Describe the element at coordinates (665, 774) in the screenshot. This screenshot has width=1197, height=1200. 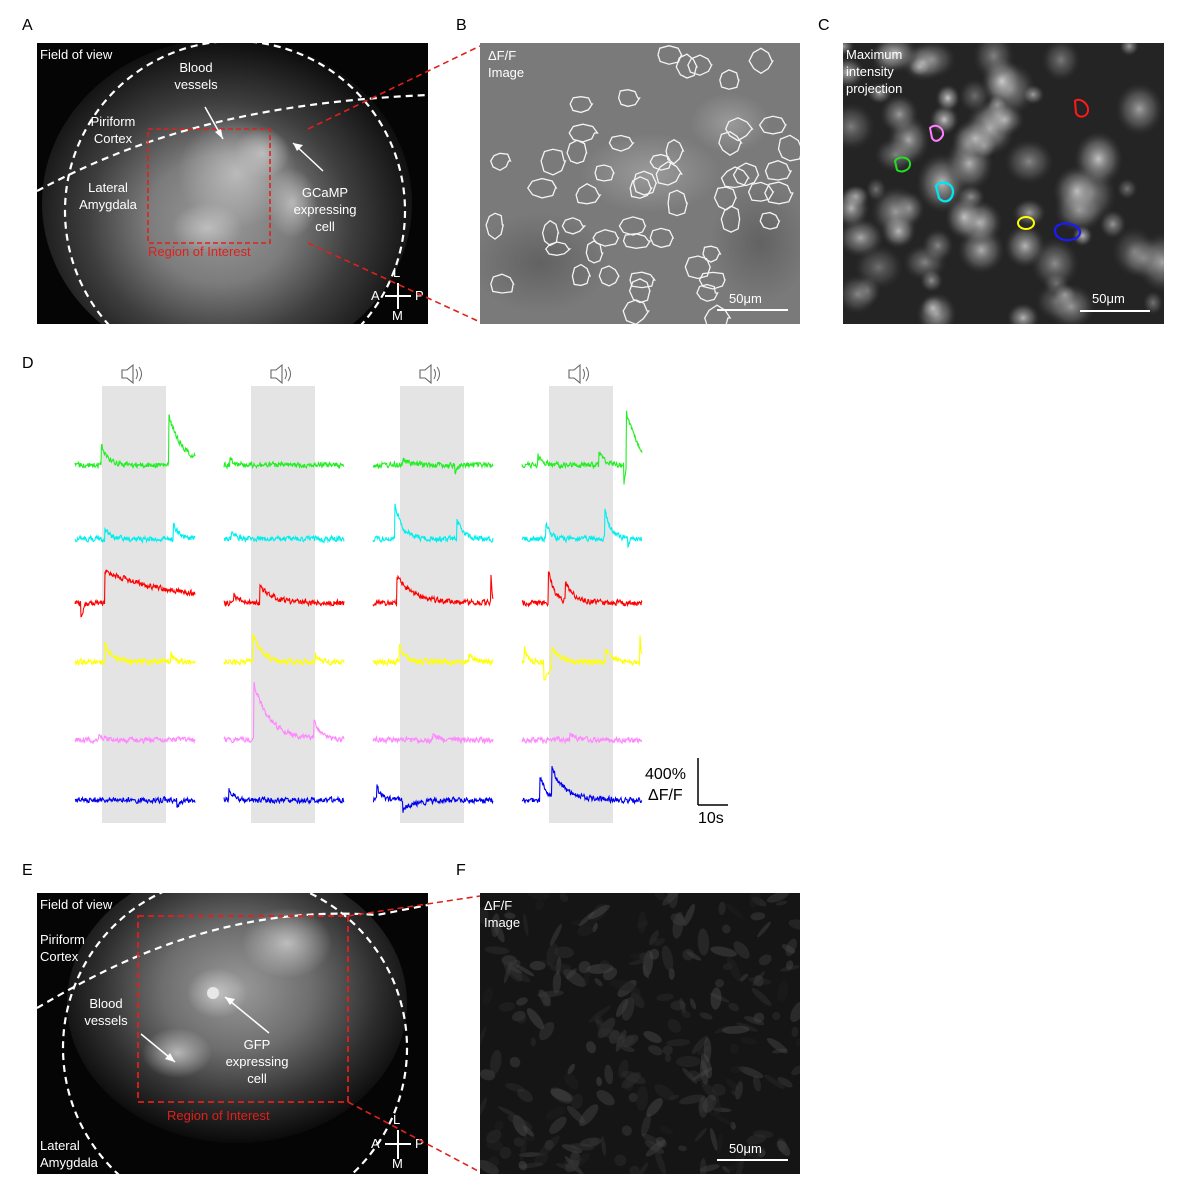
I see `scale-y-label: 400%` at that location.